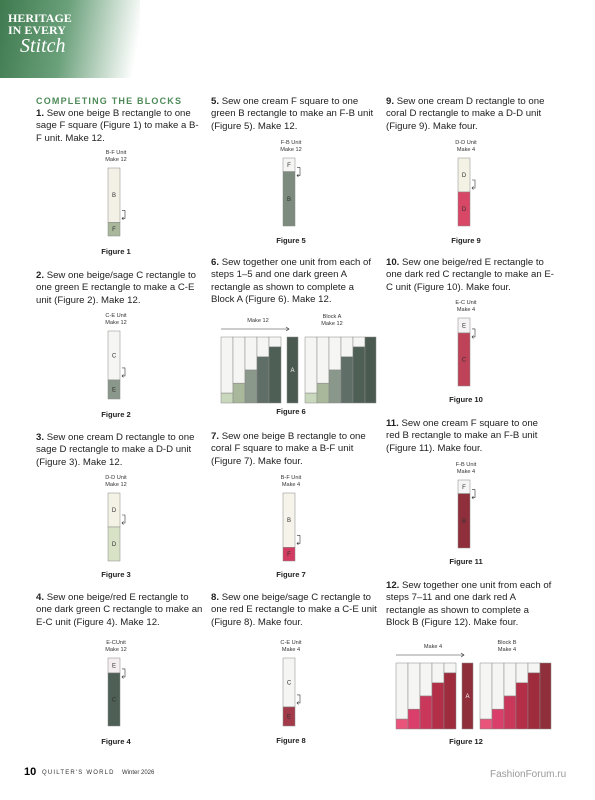 The height and width of the screenshot is (800, 595). I want to click on unit-label: F-B Unit, so click(291, 143).